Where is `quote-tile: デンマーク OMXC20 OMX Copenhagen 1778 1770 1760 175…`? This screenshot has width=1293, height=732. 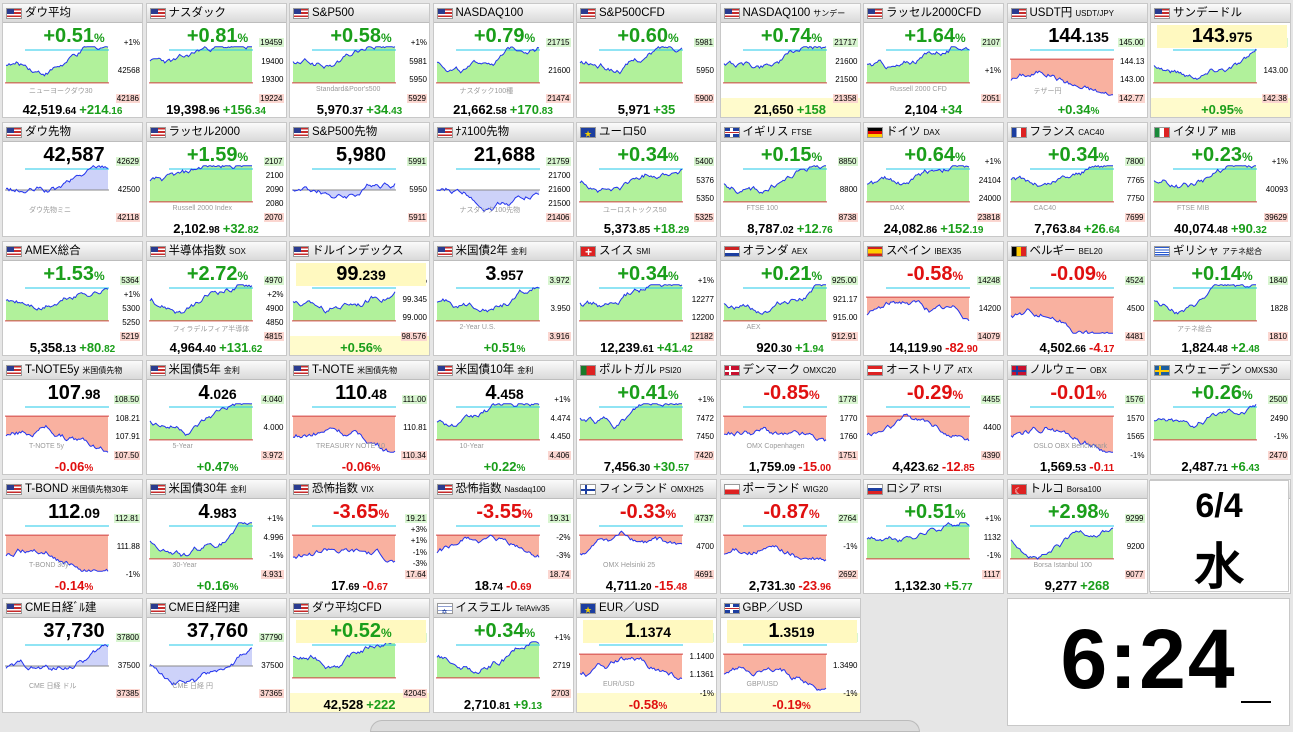
quote-tile: デンマーク OMXC20 OMX Copenhagen 1778 1770 1760 175… is located at coordinates (790, 417).